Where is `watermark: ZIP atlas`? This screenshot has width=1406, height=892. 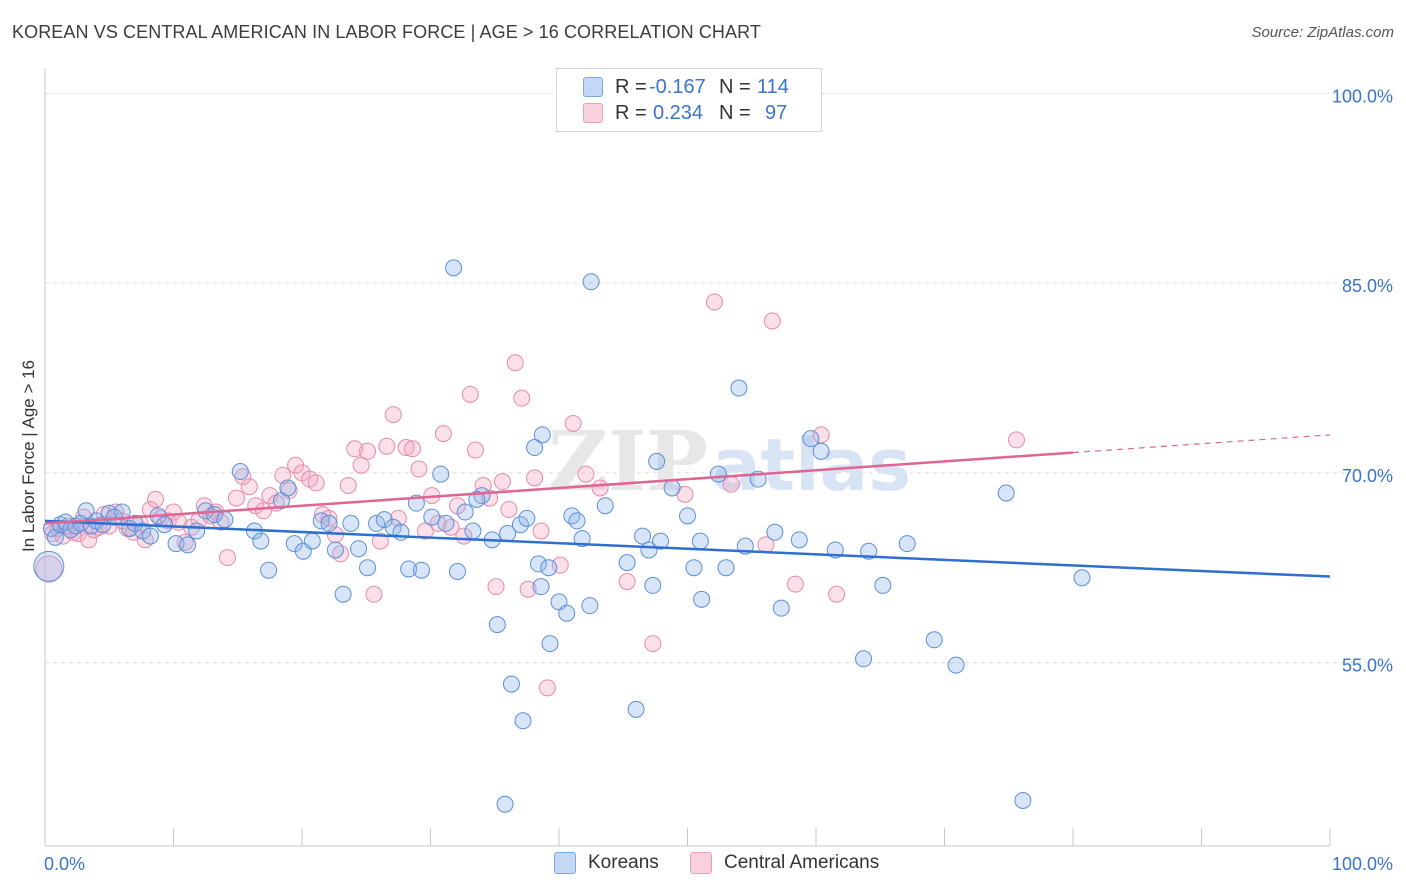
watermark: ZIP atlas is located at coordinates (729, 462).